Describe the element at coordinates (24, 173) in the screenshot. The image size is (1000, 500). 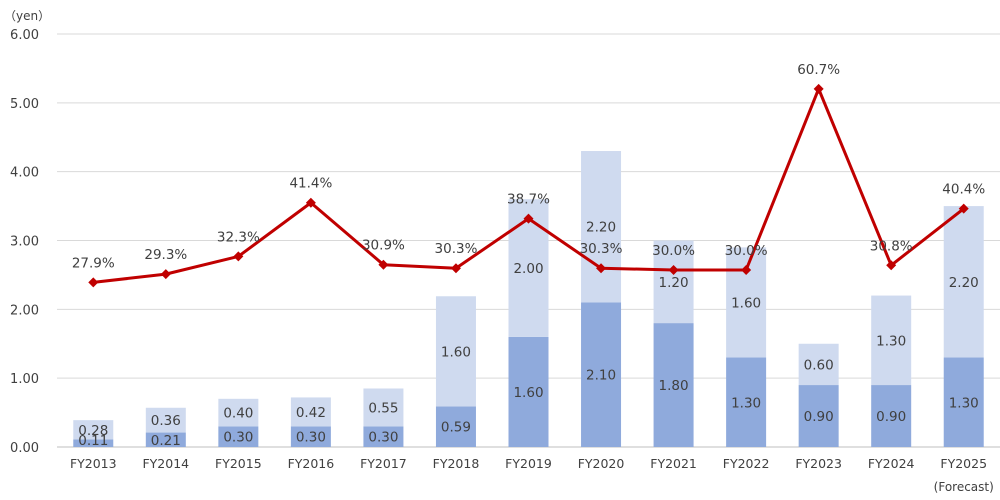
I see `y-tick-label: 4.00` at that location.